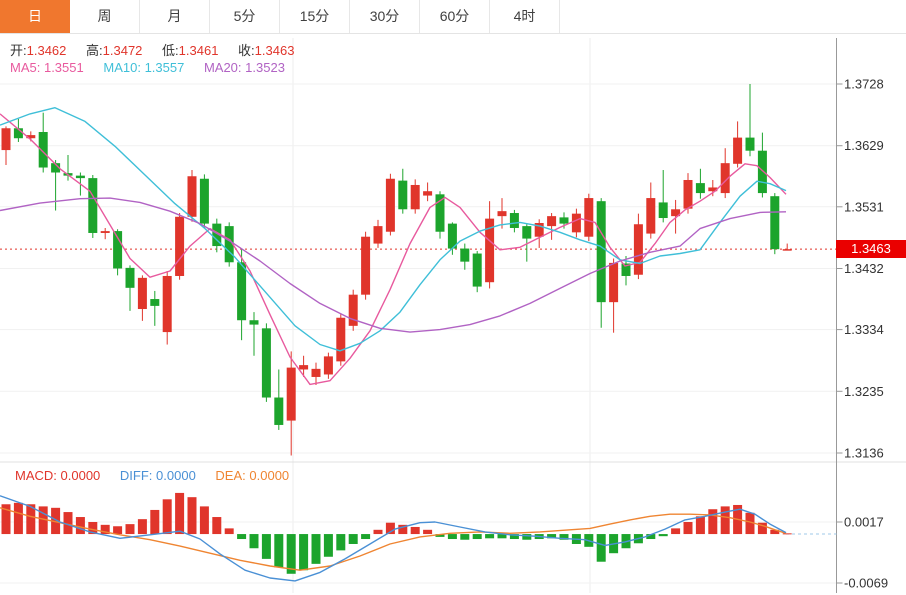 The image size is (906, 595). I want to click on tab-60min: 60分, so click(455, 16).